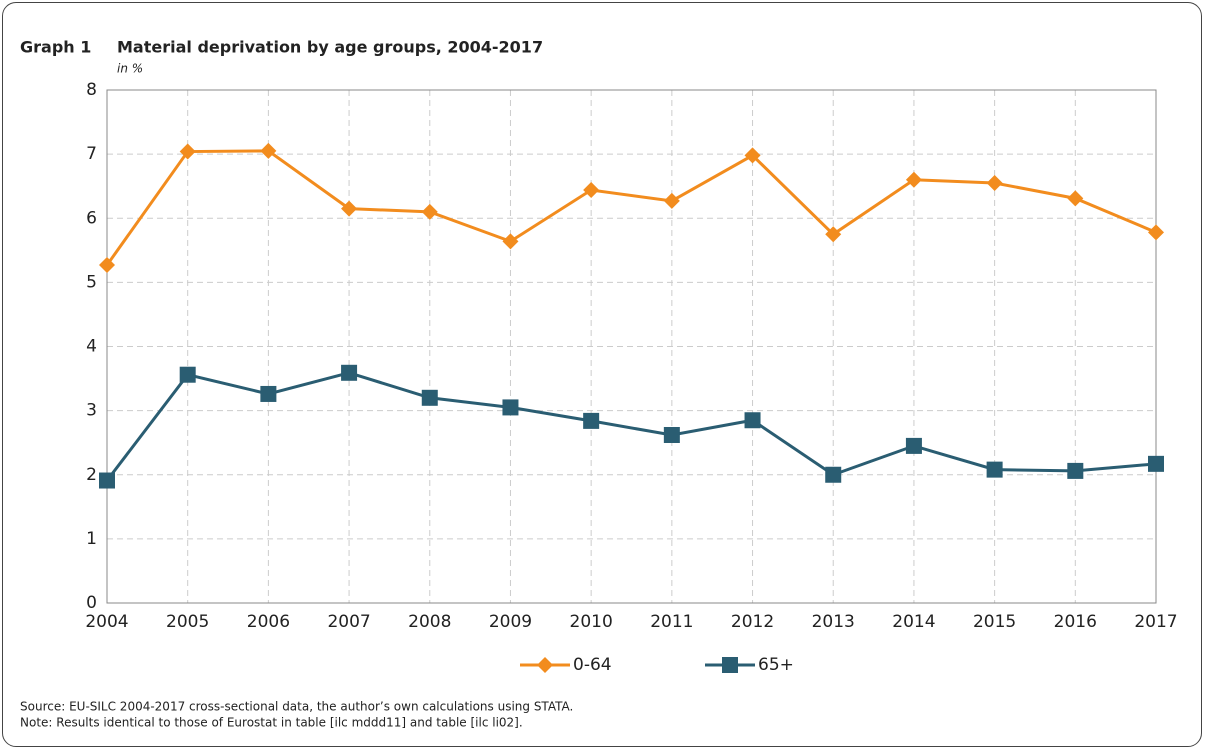  What do you see at coordinates (1155, 622) in the screenshot?
I see `x-tick-label: 2017` at bounding box center [1155, 622].